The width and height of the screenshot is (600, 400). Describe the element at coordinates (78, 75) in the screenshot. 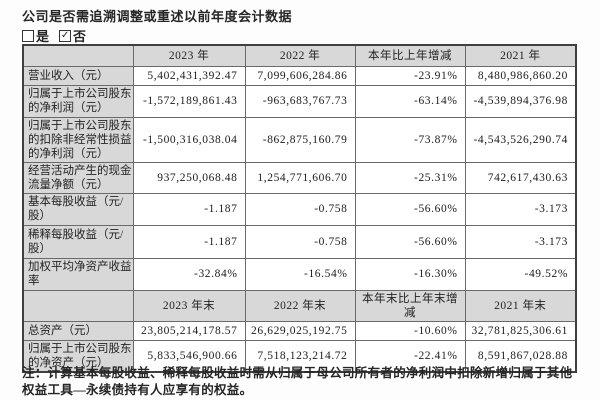

I see `row-label: 营业收入（元）` at that location.